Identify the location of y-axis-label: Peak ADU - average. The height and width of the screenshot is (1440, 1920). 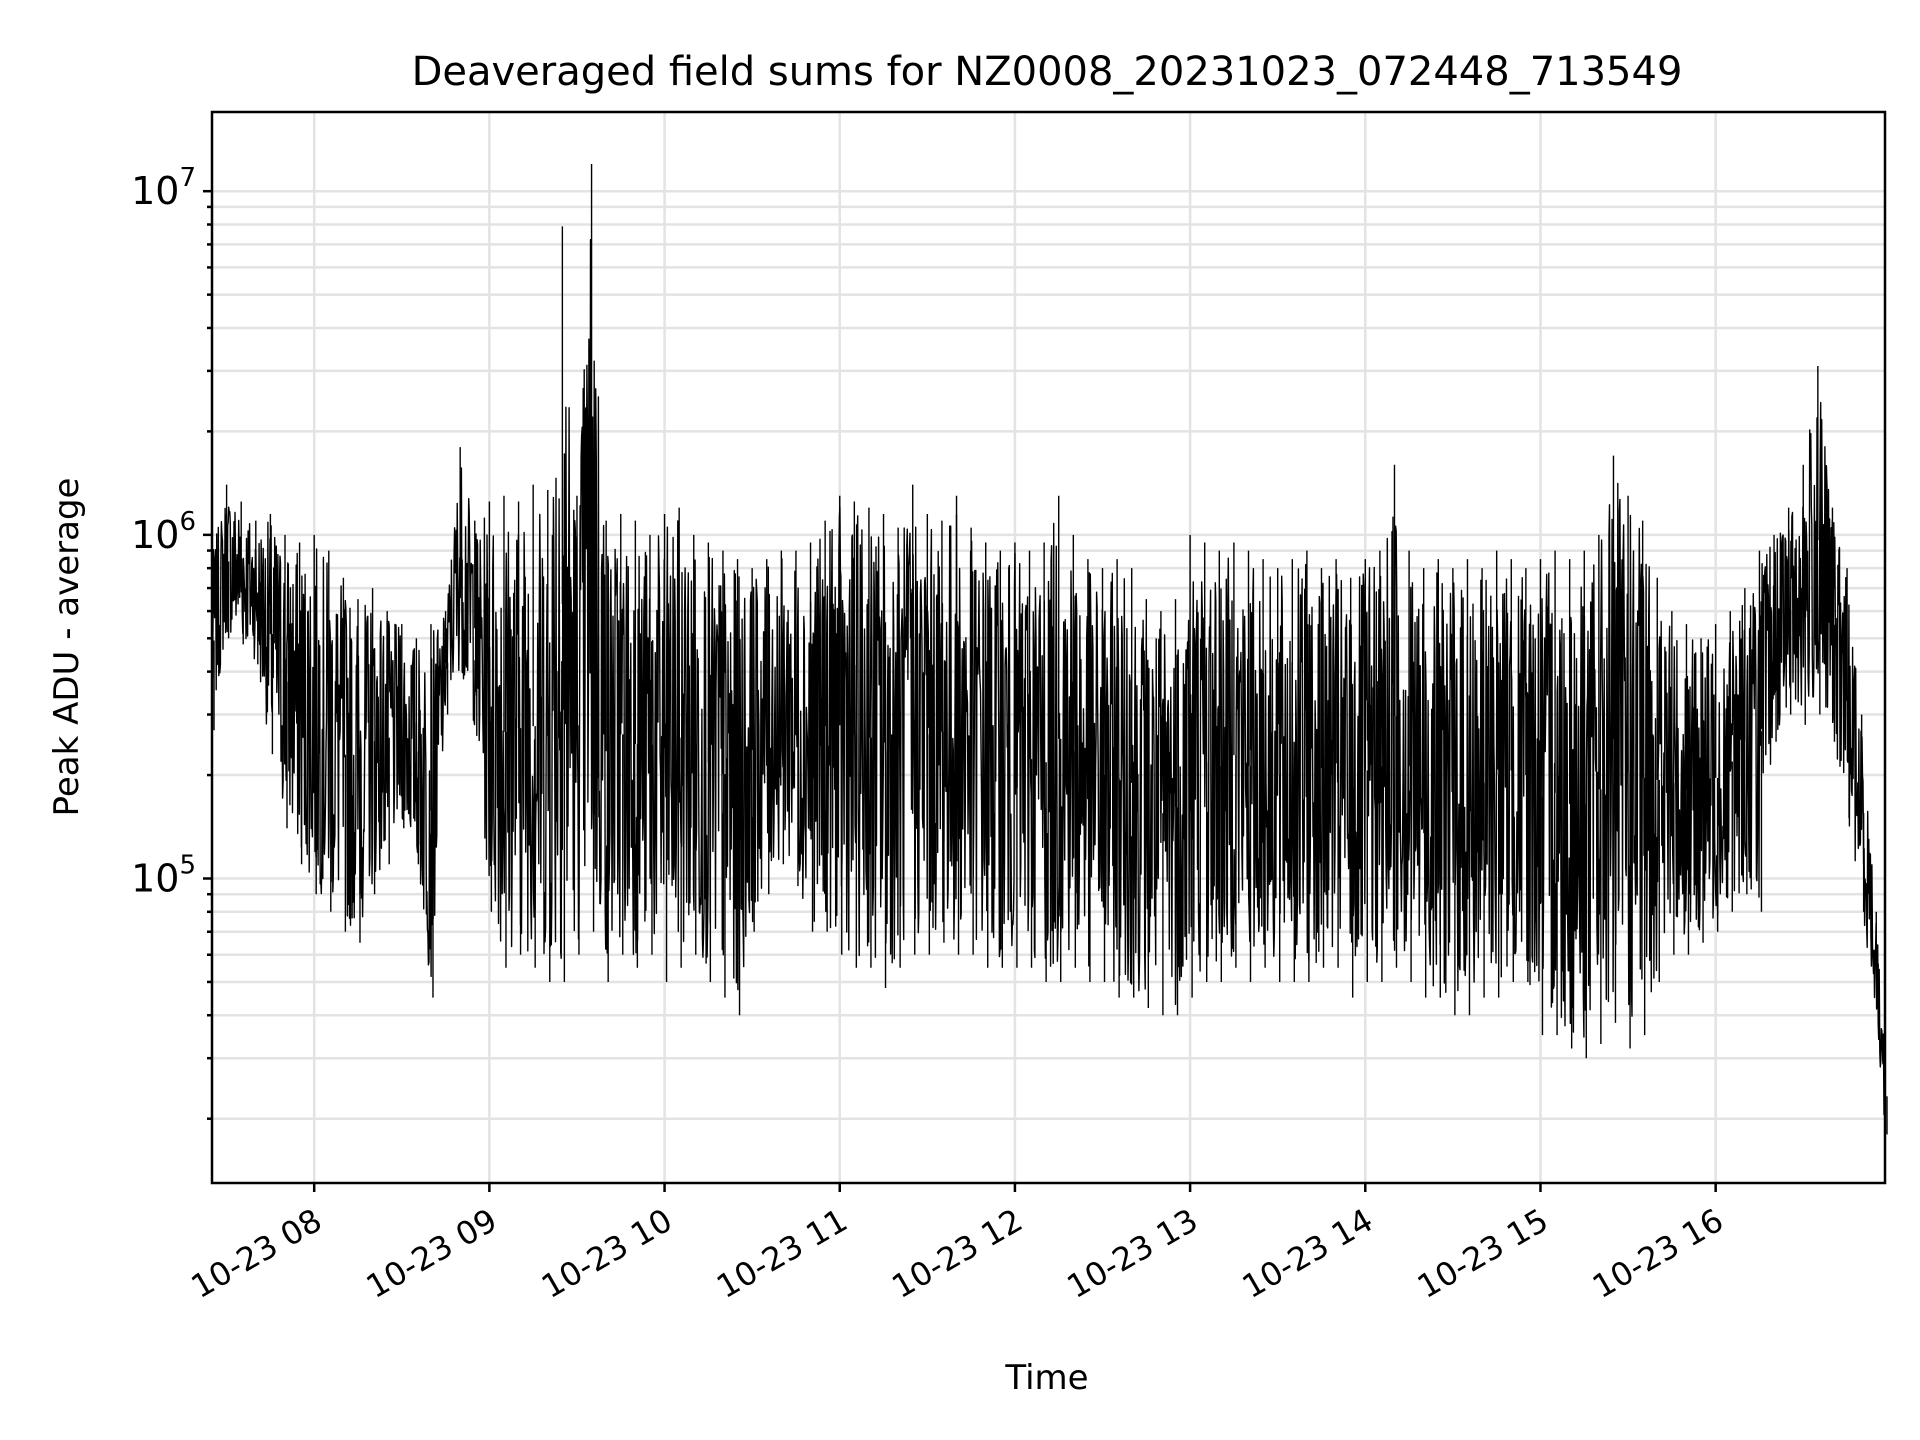
(67, 647).